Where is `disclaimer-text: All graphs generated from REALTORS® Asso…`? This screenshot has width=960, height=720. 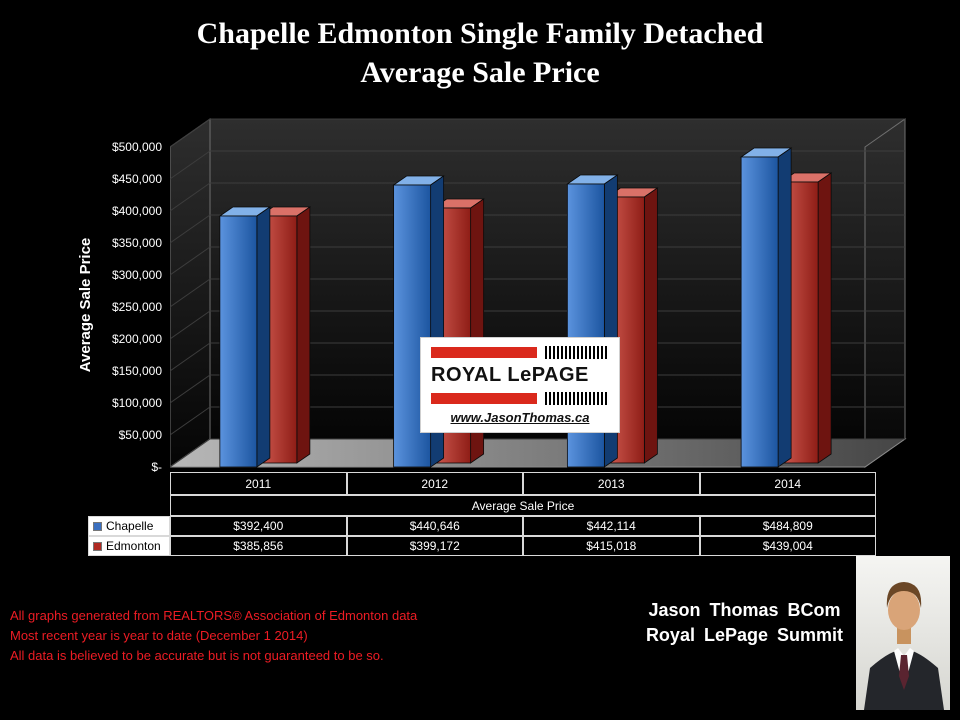
disclaimer-text: All graphs generated from REALTORS® Asso… is located at coordinates (213, 636).